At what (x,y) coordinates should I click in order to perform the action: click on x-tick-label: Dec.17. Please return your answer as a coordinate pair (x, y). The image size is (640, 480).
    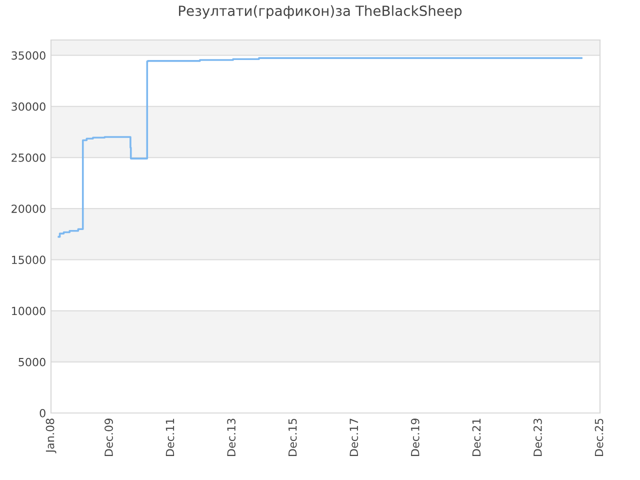
    Looking at the image, I should click on (354, 437).